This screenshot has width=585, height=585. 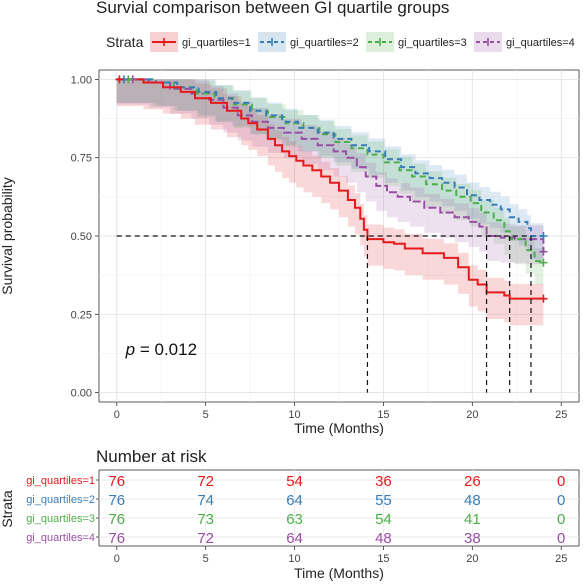 I want to click on risk-table-title: Number at risk, so click(x=151, y=456).